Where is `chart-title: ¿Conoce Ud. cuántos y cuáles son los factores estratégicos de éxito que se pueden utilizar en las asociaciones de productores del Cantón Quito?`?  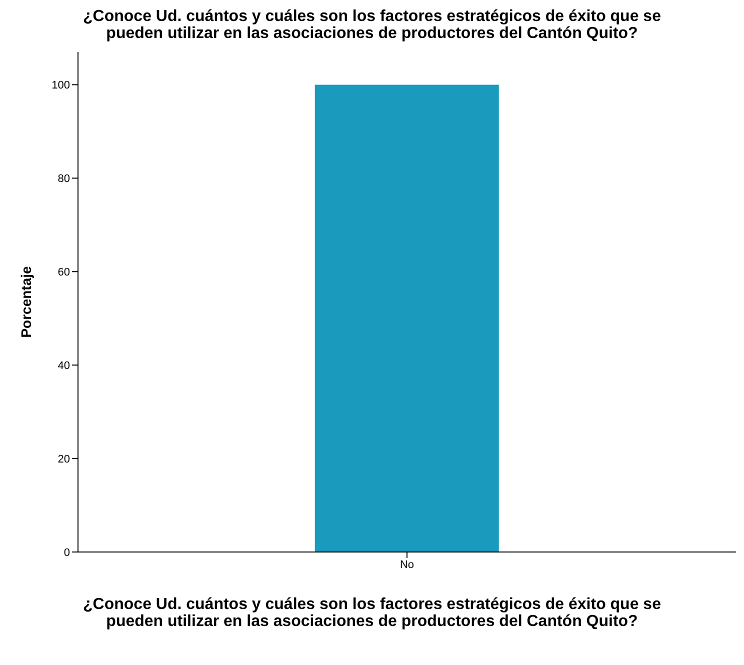
chart-title: ¿Conoce Ud. cuántos y cuáles son los factores estratégicos de éxito que se pueden utilizar en las asociaciones de productores del Cantón Quito? is located at coordinates (372, 25).